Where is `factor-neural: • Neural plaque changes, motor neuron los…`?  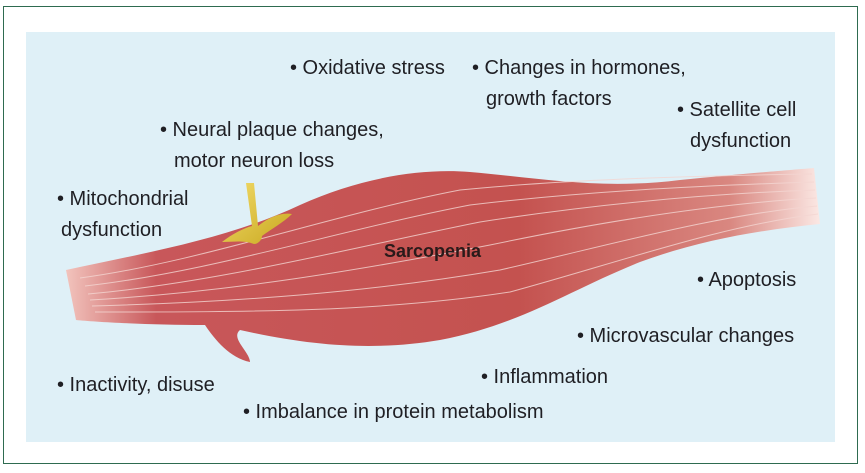 factor-neural: • Neural plaque changes, motor neuron los… is located at coordinates (272, 145).